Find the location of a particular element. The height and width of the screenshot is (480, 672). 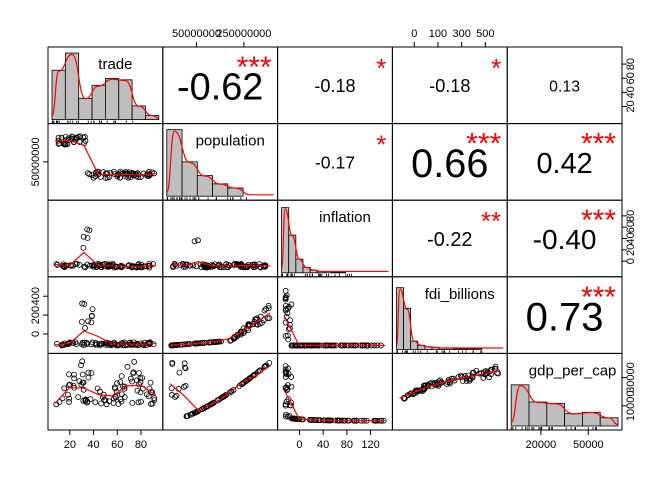

correlation-value-fdi_billions-gdp_per_cap: 0.73 is located at coordinates (565, 317).